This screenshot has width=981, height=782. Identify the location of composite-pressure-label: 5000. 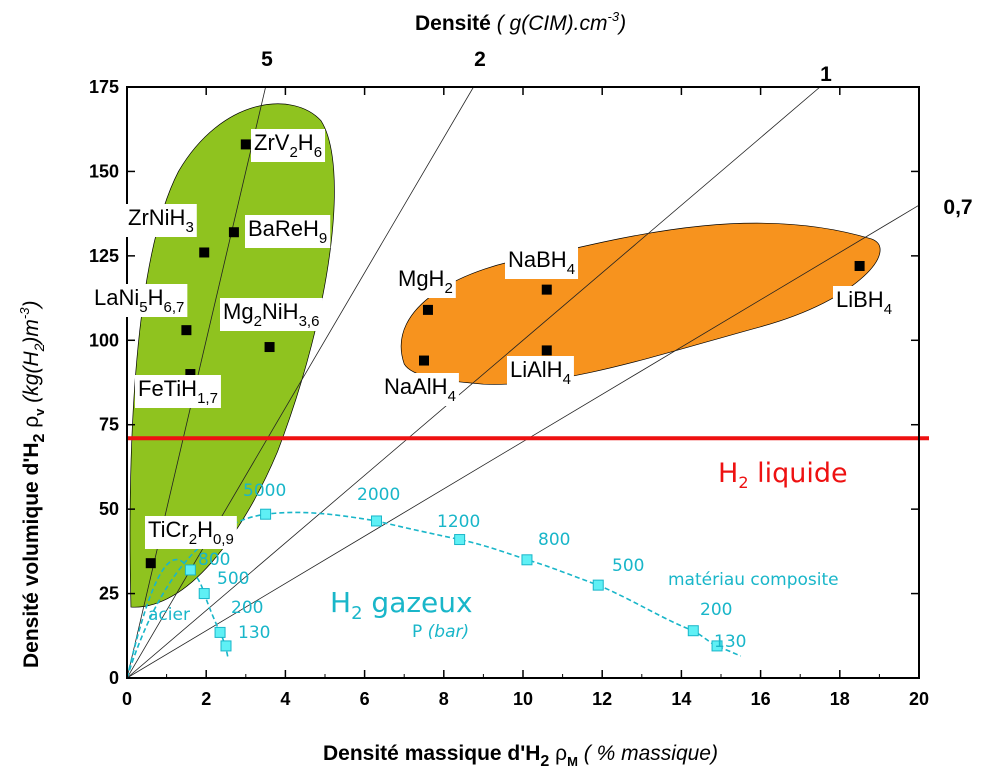
(264, 491).